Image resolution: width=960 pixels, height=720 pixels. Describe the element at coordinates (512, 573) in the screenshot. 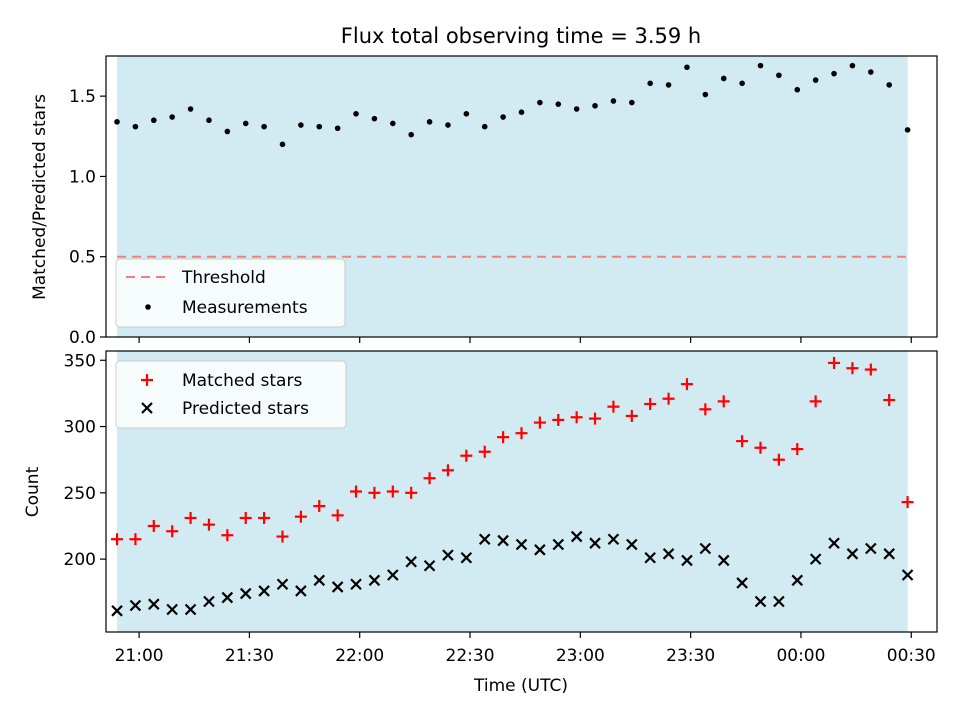

I see `predicted-stars-points` at that location.